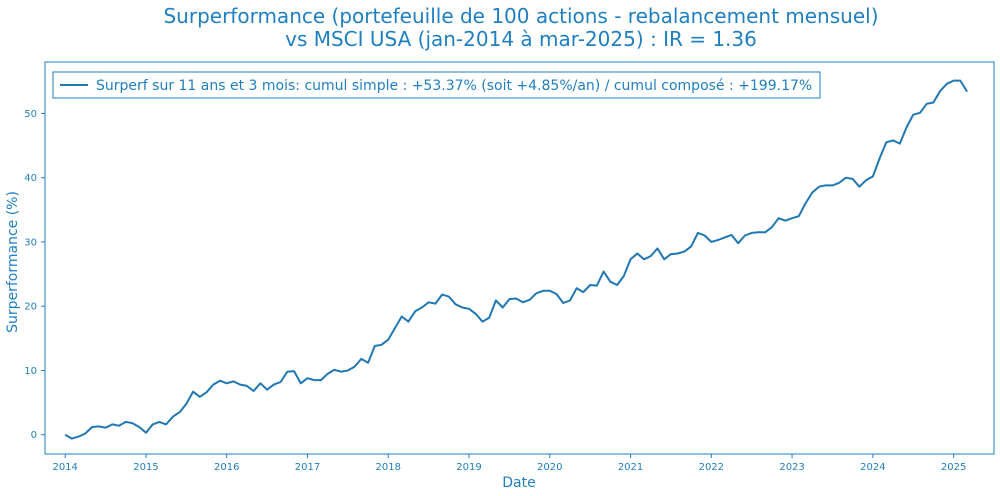  Describe the element at coordinates (953, 467) in the screenshot. I see `x-tick-label: 2025` at that location.